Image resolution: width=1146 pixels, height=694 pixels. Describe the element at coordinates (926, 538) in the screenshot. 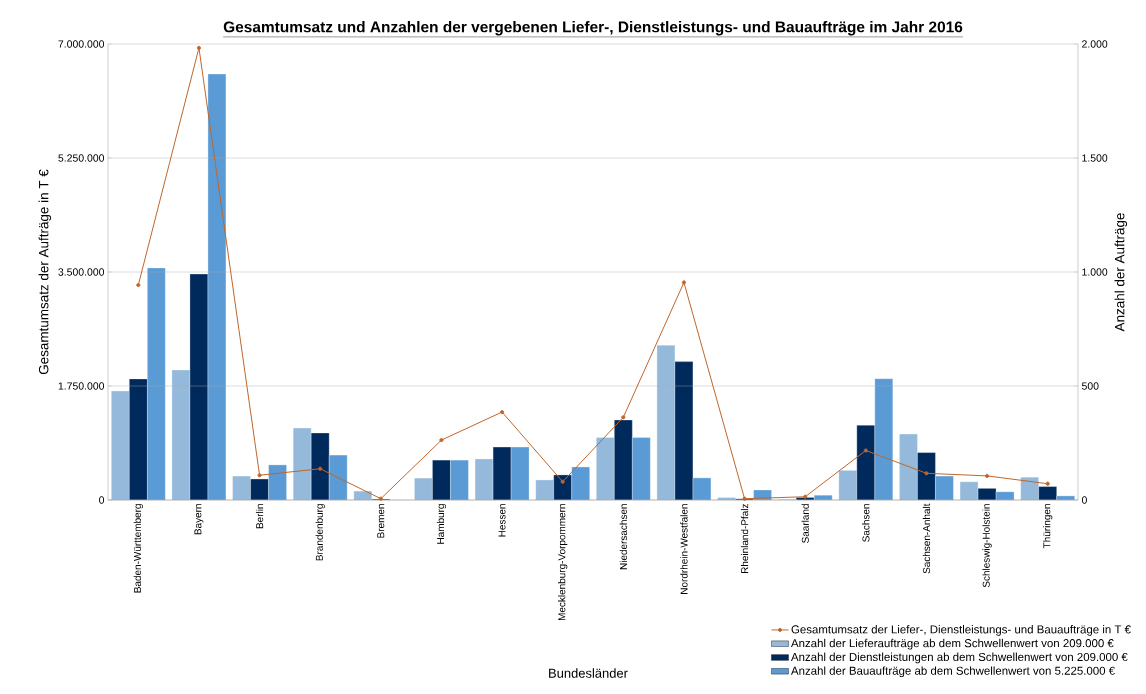

I see `x-tick-label: Sachsen-Anhalt` at that location.